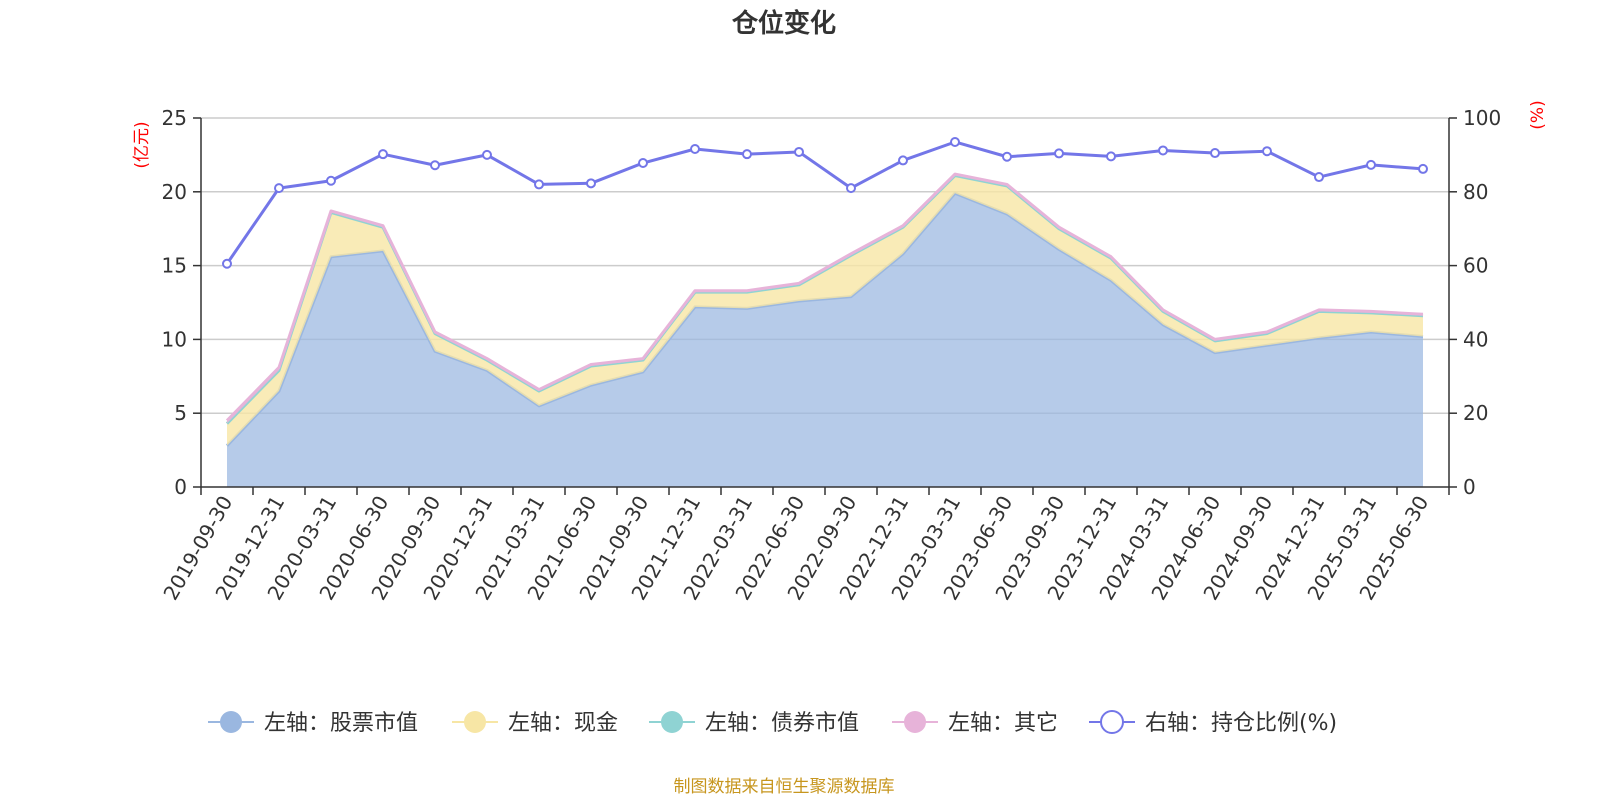  Describe the element at coordinates (174, 339) in the screenshot. I see `left-tick-label: 10` at that location.